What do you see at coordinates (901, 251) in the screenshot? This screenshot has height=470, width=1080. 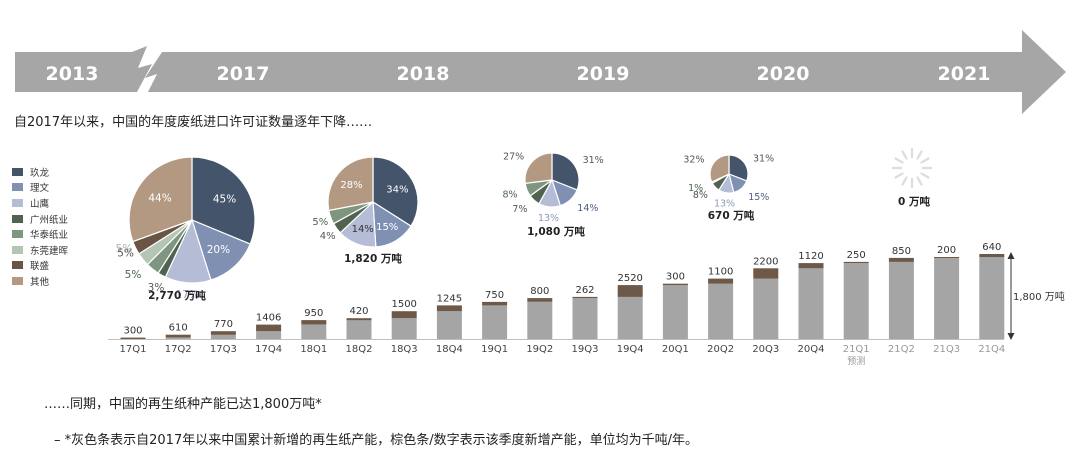 I see `bar-value-label: 850` at bounding box center [901, 251].